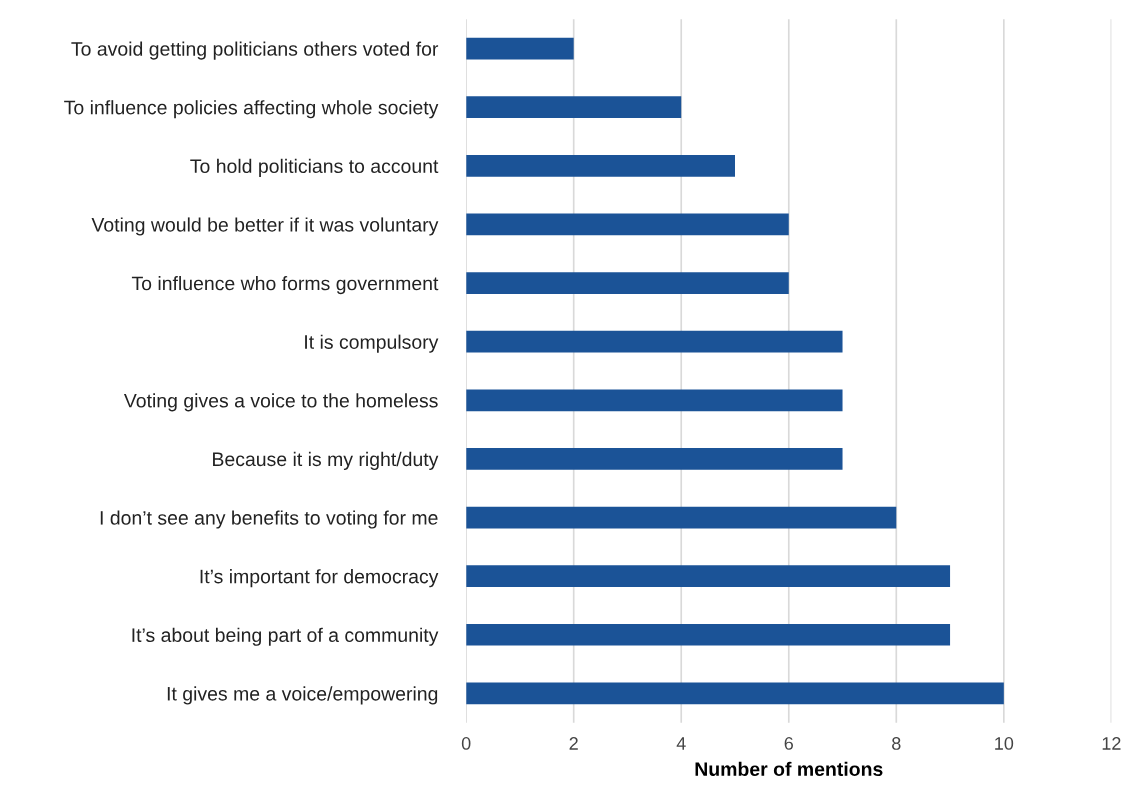 Image resolution: width=1126 pixels, height=803 pixels. What do you see at coordinates (280, 402) in the screenshot?
I see `y-tick-label: Voting gives a voice to the homeless` at bounding box center [280, 402].